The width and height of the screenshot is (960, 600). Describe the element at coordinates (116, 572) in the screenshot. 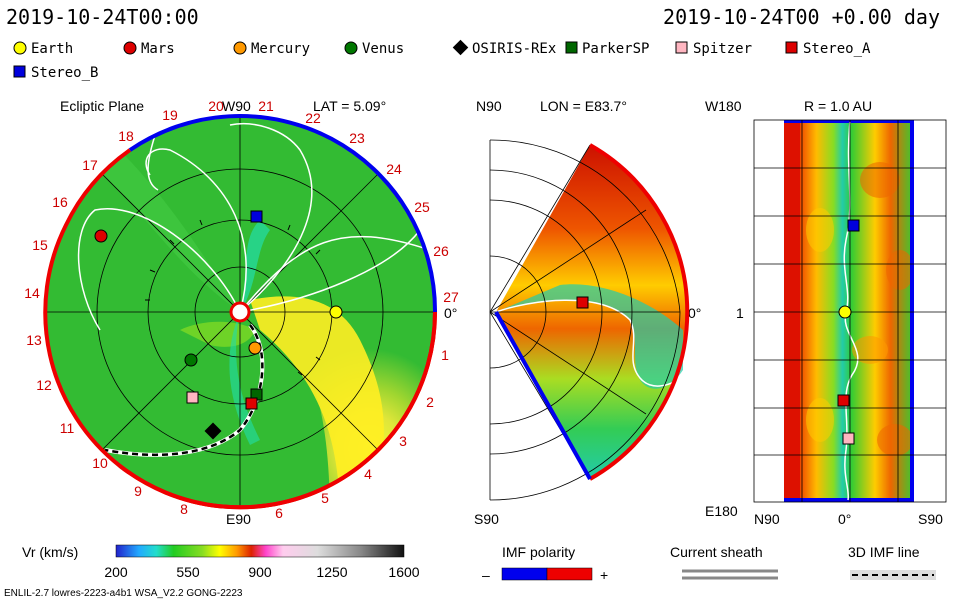

I see `colorbar-tick: 200` at that location.